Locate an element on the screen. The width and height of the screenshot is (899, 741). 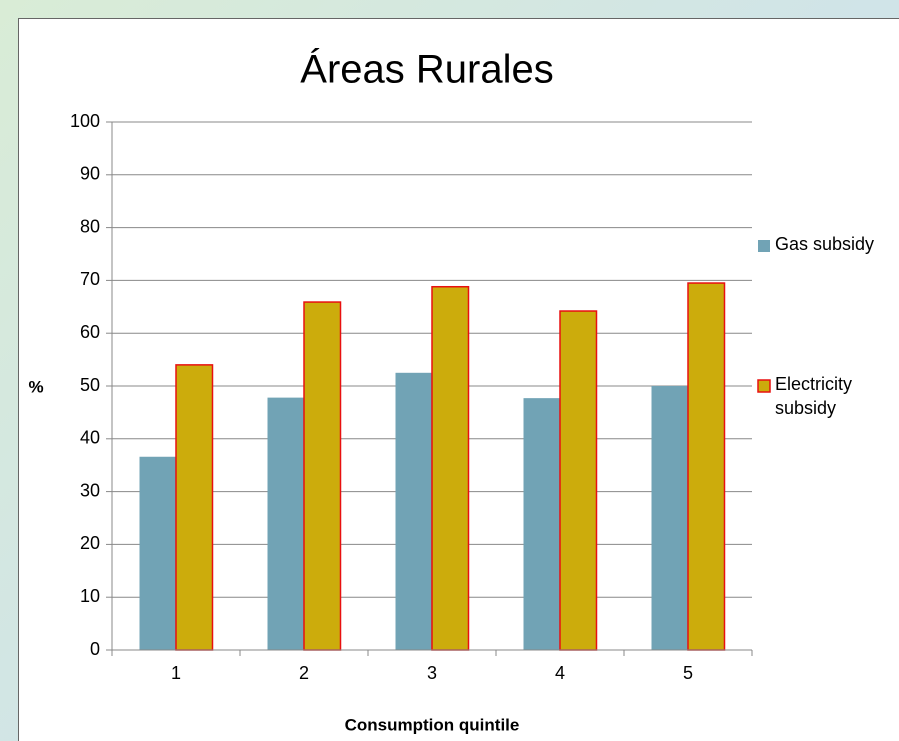
legend-entry: Gas subsidy is located at coordinates (825, 244).